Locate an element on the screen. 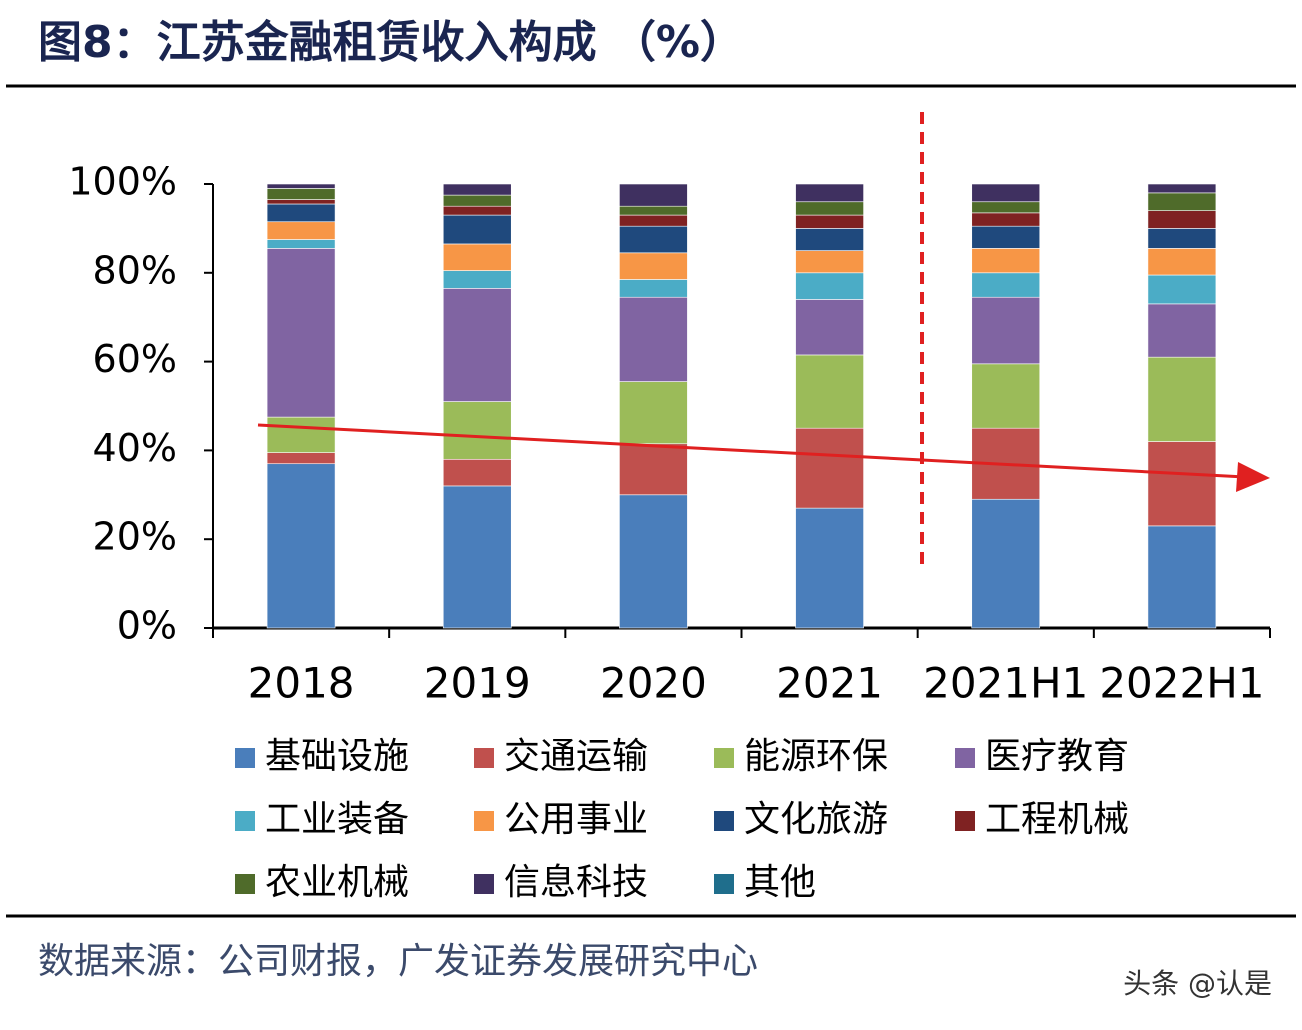 The width and height of the screenshot is (1302, 1030). chart-title: 图8：江苏金融租赁收入构成 （%） is located at coordinates (391, 42).